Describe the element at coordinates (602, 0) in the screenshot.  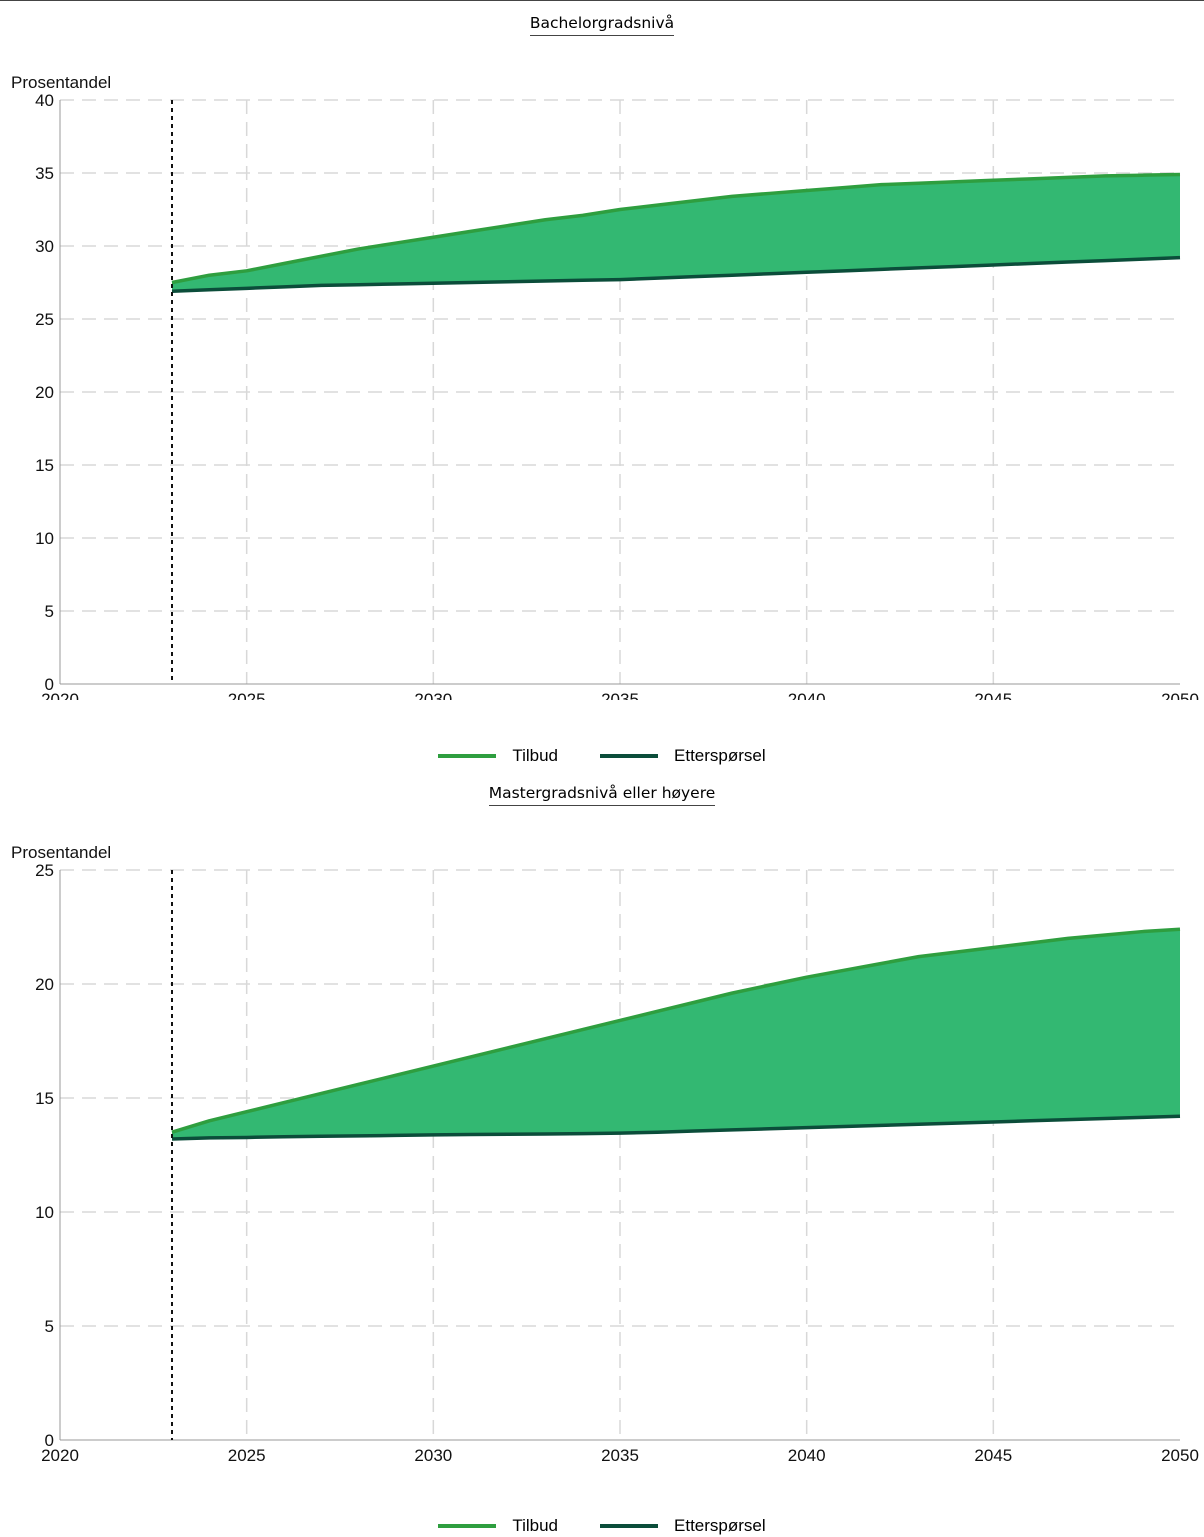
I see `top-divider` at that location.